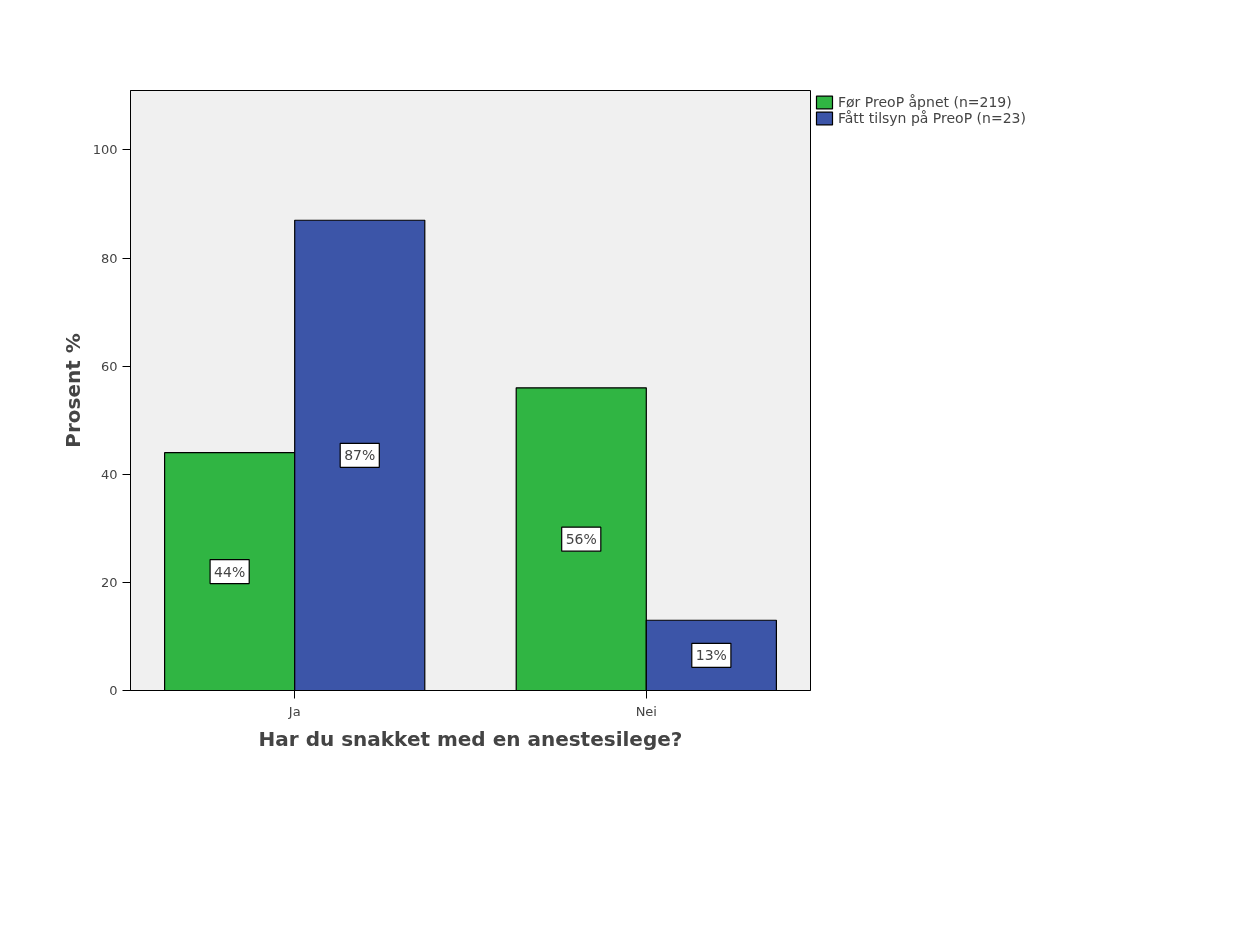 The width and height of the screenshot is (1248, 927). Describe the element at coordinates (925, 102) in the screenshot. I see `legend-label: Før PreoP åpnet (n=219)` at that location.